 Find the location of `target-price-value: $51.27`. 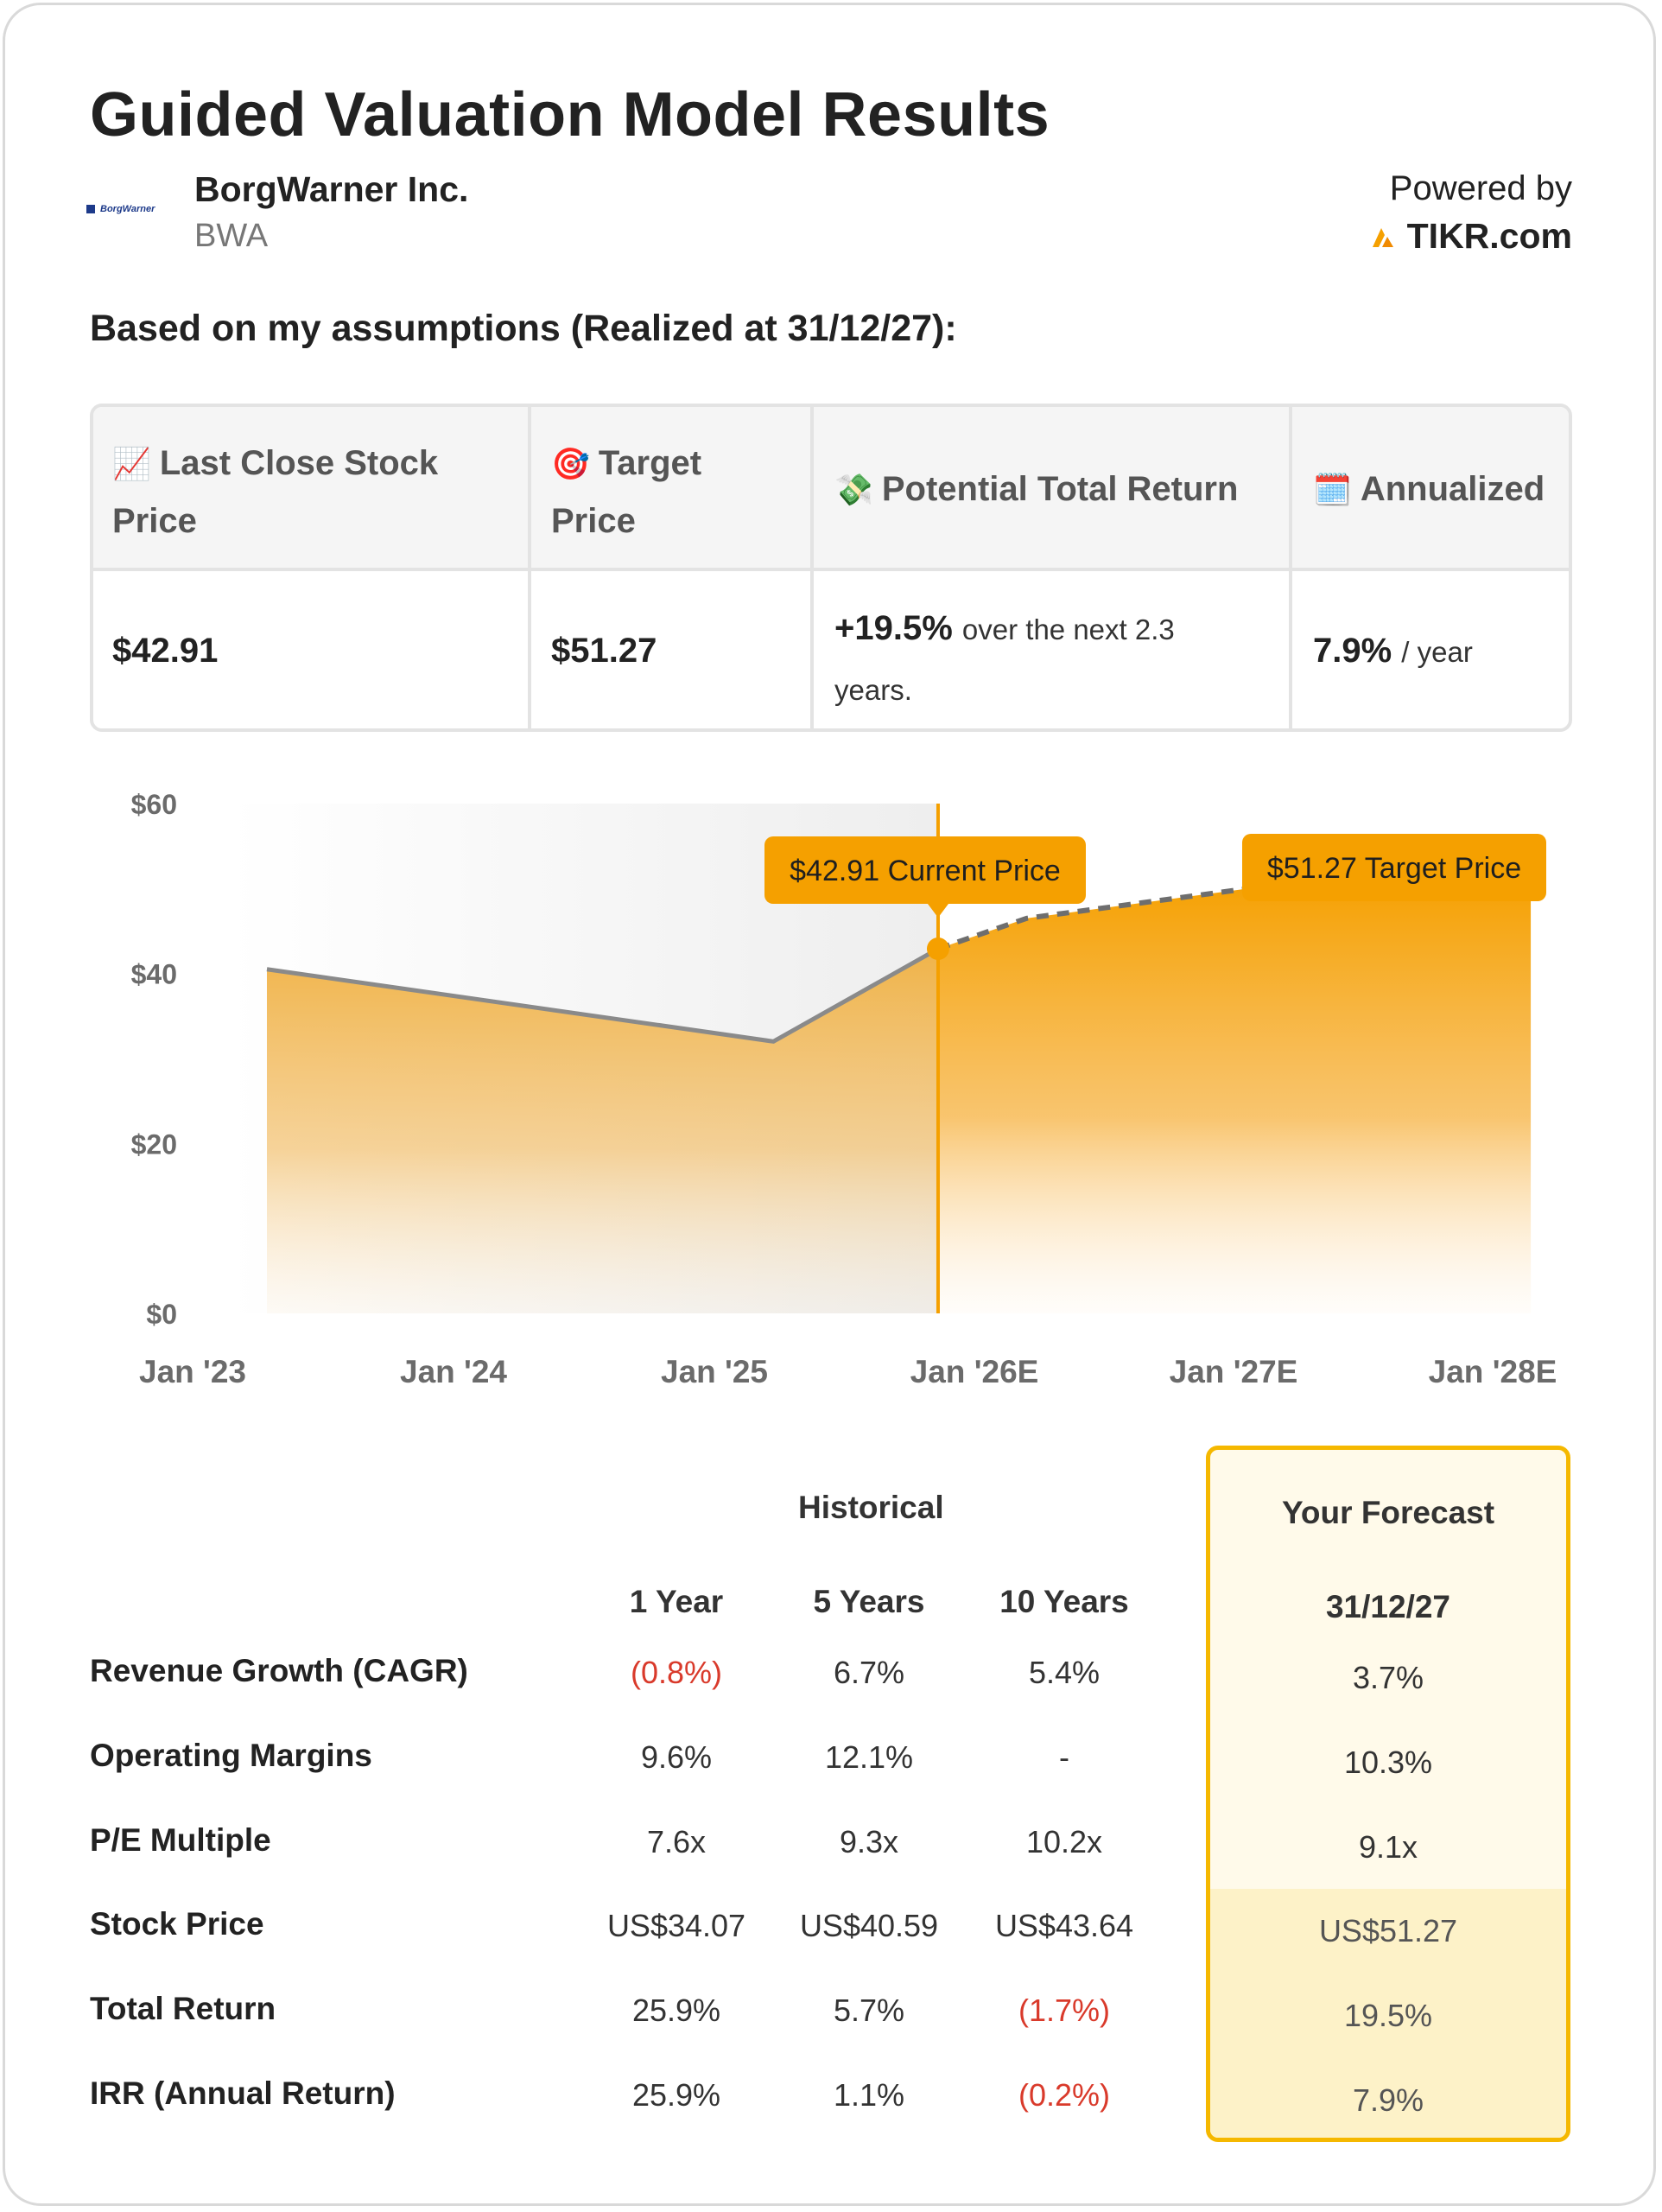

target-price-value: $51.27 is located at coordinates (604, 651).